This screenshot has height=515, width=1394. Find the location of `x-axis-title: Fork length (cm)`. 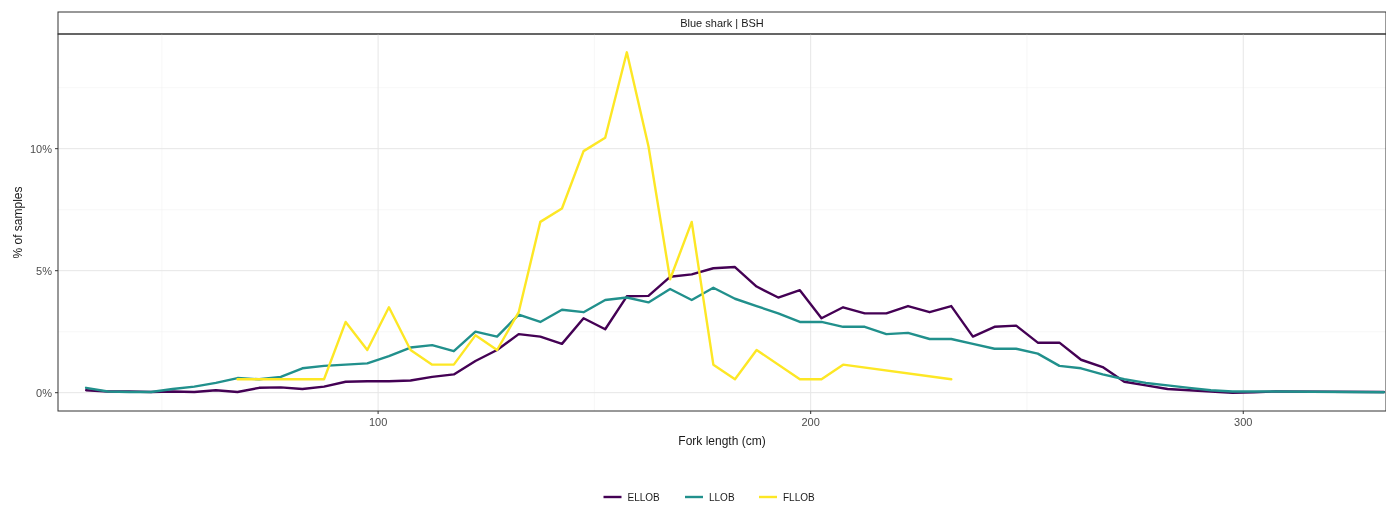

x-axis-title: Fork length (cm) is located at coordinates (722, 441).